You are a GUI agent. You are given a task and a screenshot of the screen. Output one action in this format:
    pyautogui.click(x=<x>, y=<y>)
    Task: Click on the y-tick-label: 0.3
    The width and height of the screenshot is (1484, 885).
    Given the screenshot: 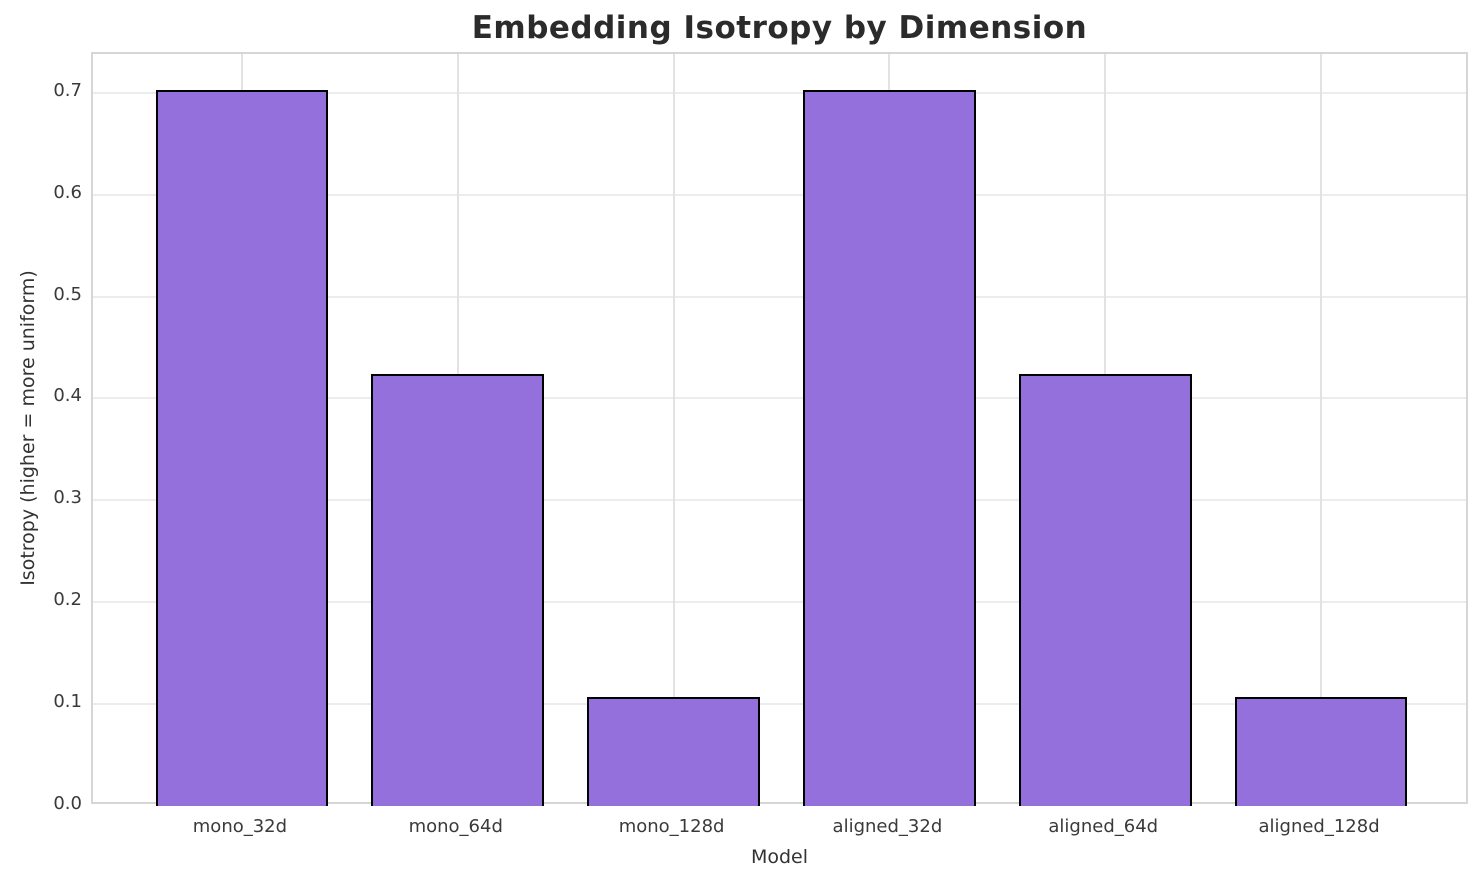 What is the action you would take?
    pyautogui.click(x=67, y=498)
    